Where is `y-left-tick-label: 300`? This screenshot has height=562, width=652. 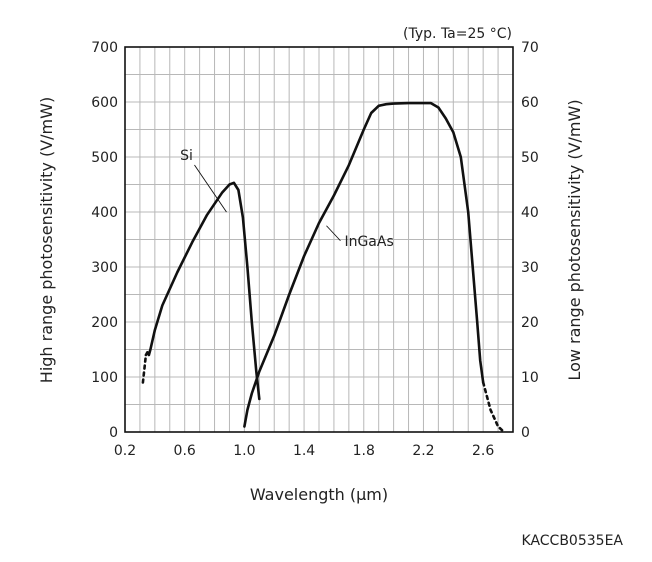
y-left-tick-label: 300 is located at coordinates (104, 268).